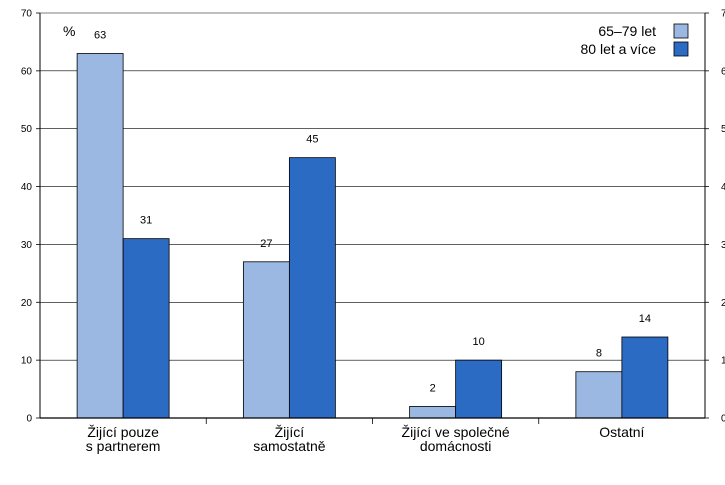  I want to click on data-label: 63, so click(100, 36).